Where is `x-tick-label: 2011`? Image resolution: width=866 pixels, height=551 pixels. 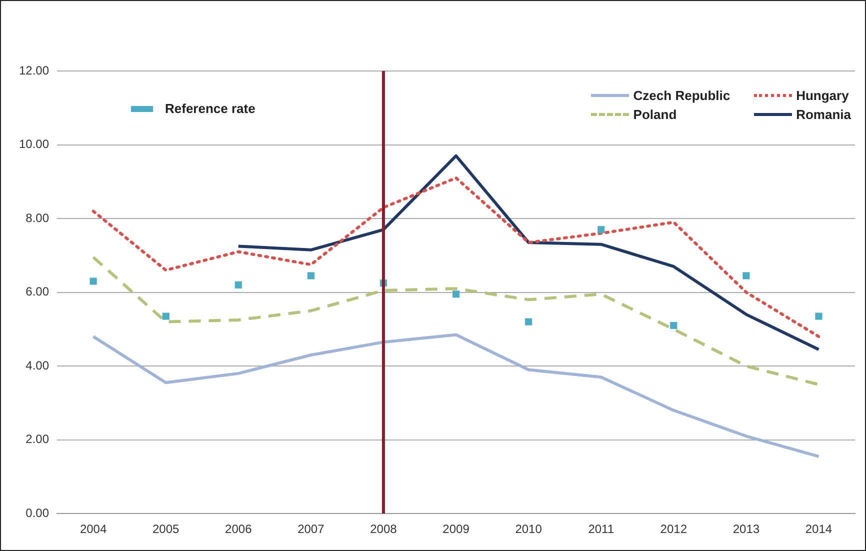
x-tick-label: 2011 is located at coordinates (601, 529).